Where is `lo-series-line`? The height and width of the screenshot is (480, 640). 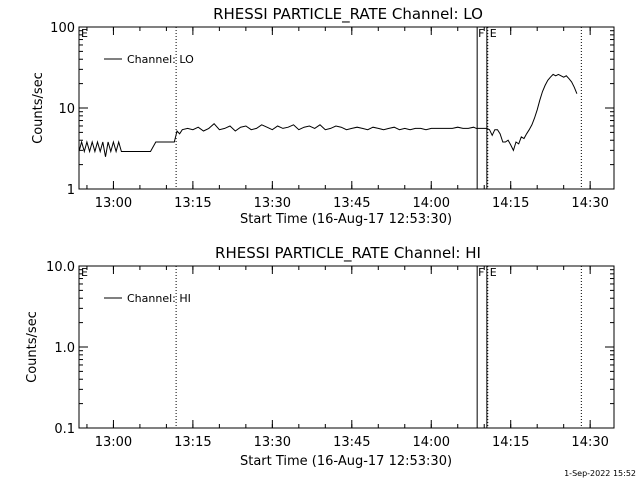 lo-series-line is located at coordinates (328, 115).